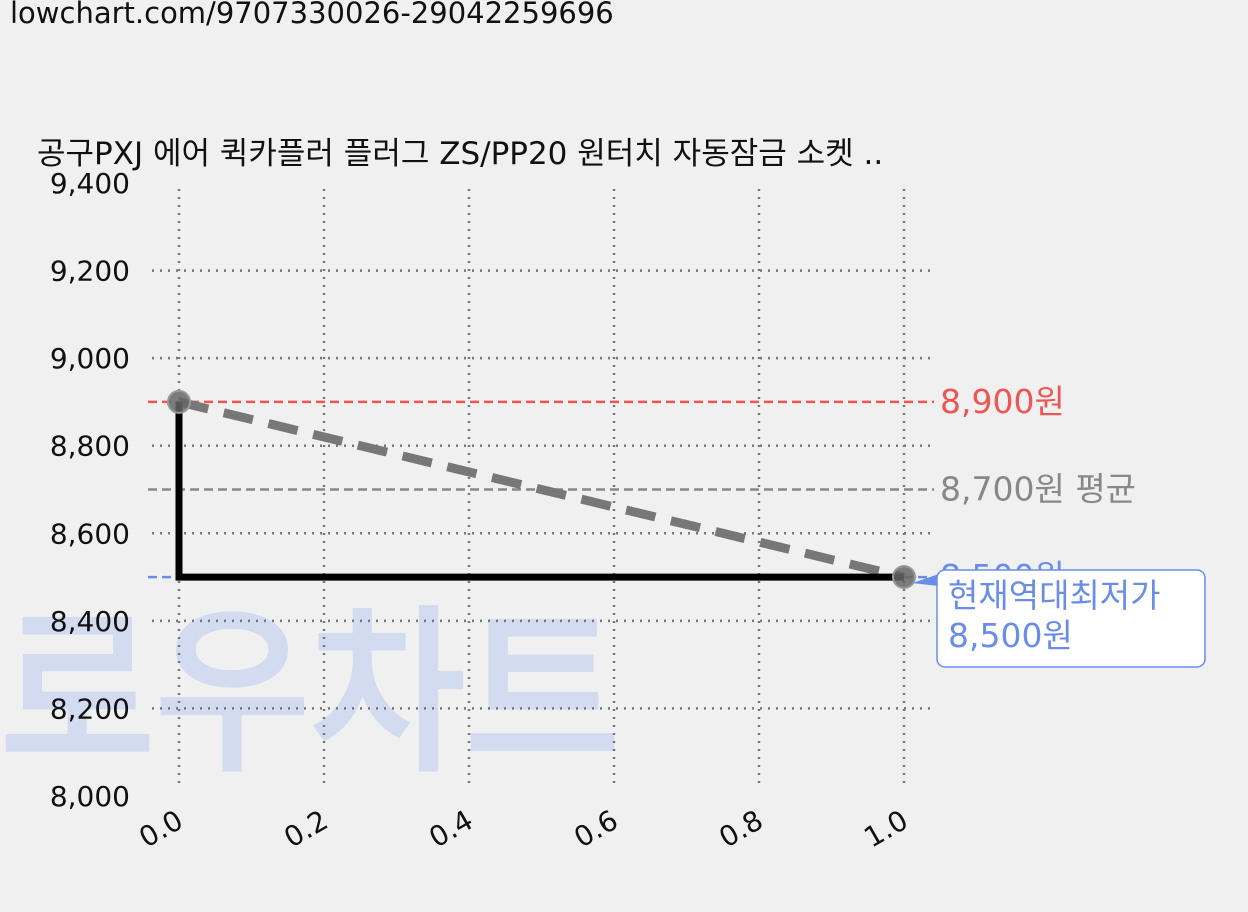  What do you see at coordinates (595, 828) in the screenshot?
I see `x-tick-label: 0.6` at bounding box center [595, 828].